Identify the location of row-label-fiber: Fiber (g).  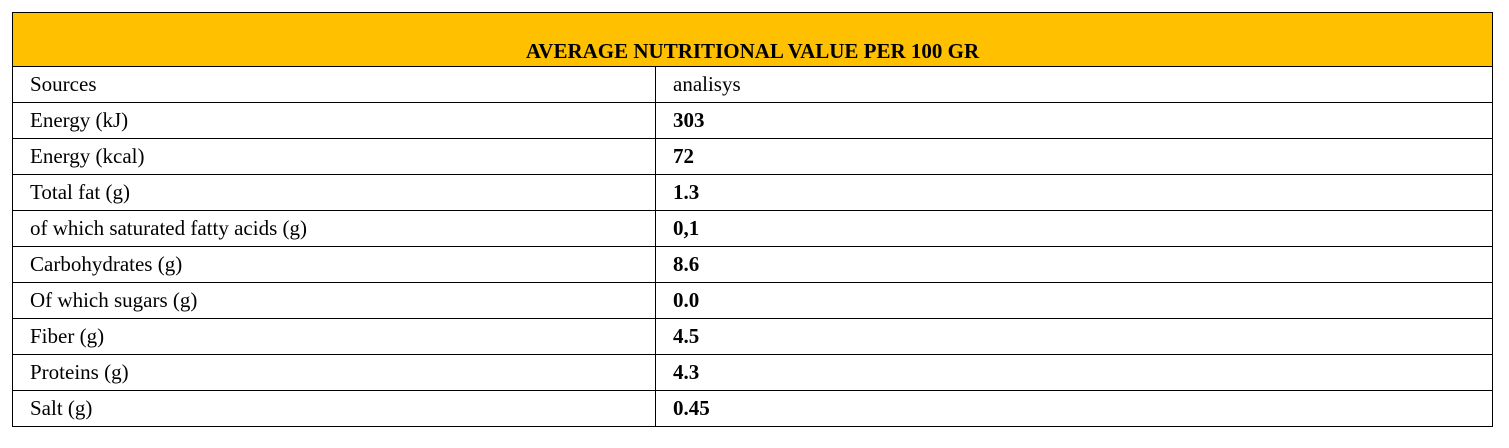
(334, 336).